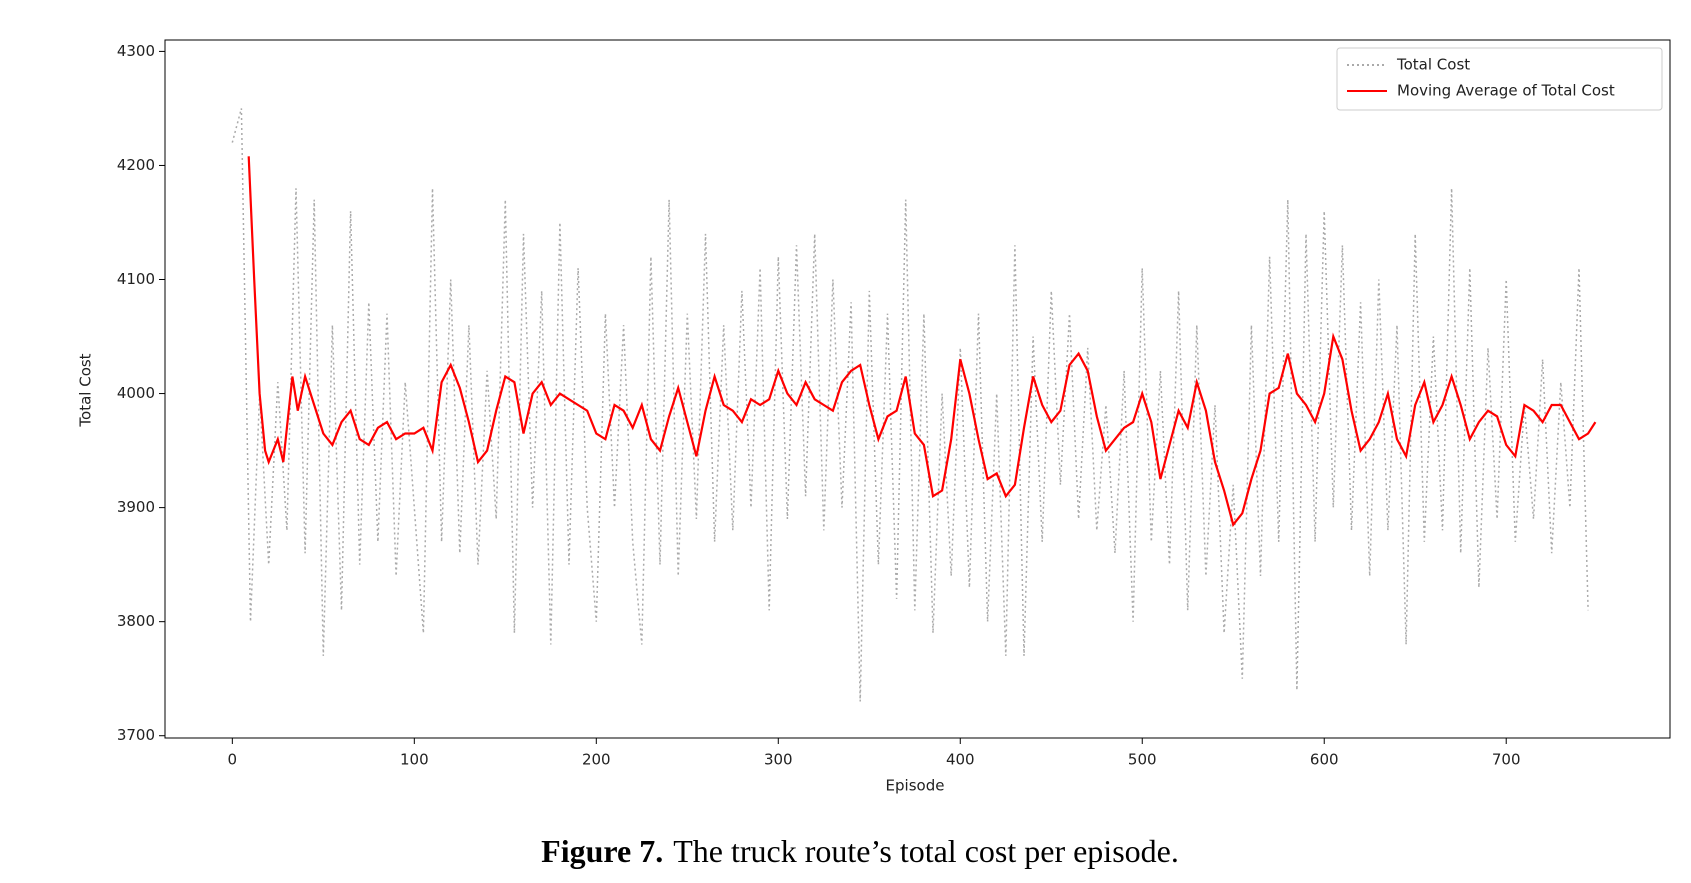 The height and width of the screenshot is (883, 1691). Describe the element at coordinates (136, 735) in the screenshot. I see `y-tick-label: 3700` at that location.